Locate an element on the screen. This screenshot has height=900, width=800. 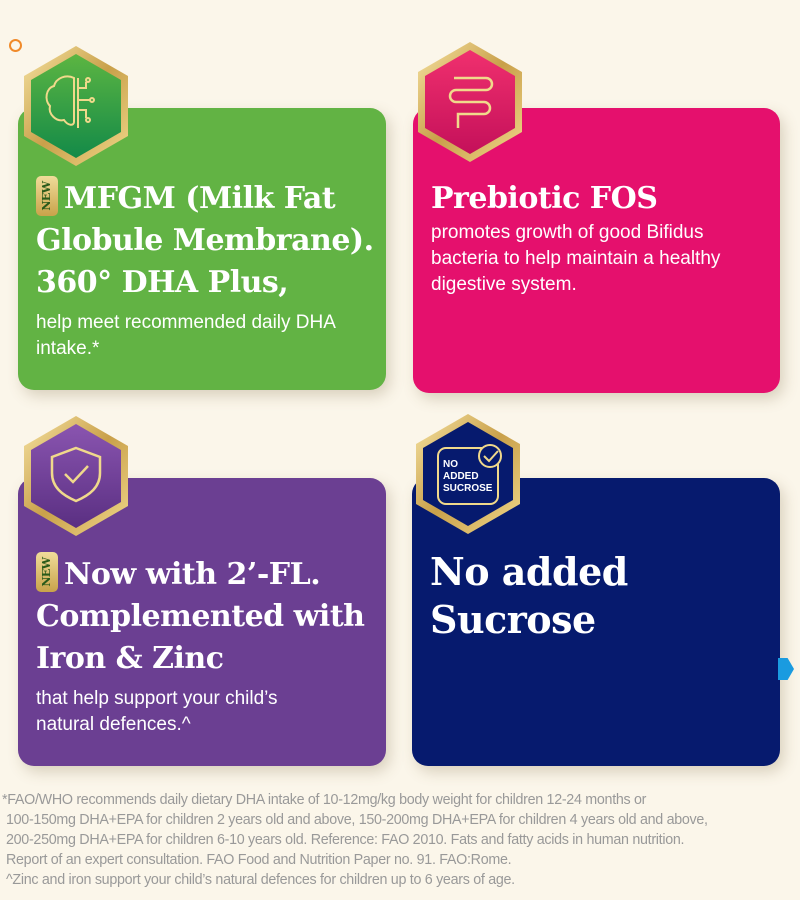
decorative-circle is located at coordinates (15, 45).